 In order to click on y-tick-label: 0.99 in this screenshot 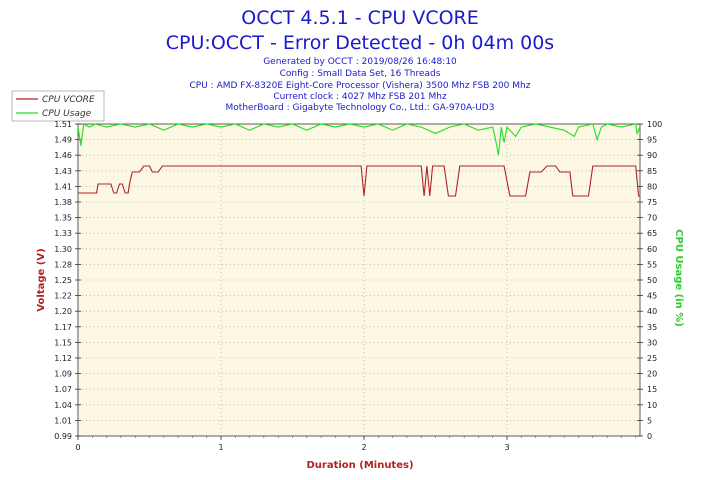, I will do `click(63, 436)`.